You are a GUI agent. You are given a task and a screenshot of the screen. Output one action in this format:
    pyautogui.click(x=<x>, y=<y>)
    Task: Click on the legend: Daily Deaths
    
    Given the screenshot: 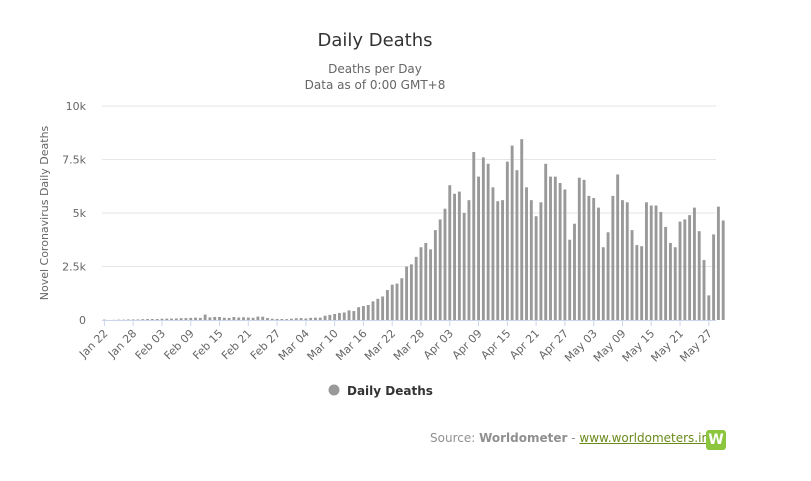 What is the action you would take?
    pyautogui.click(x=380, y=391)
    